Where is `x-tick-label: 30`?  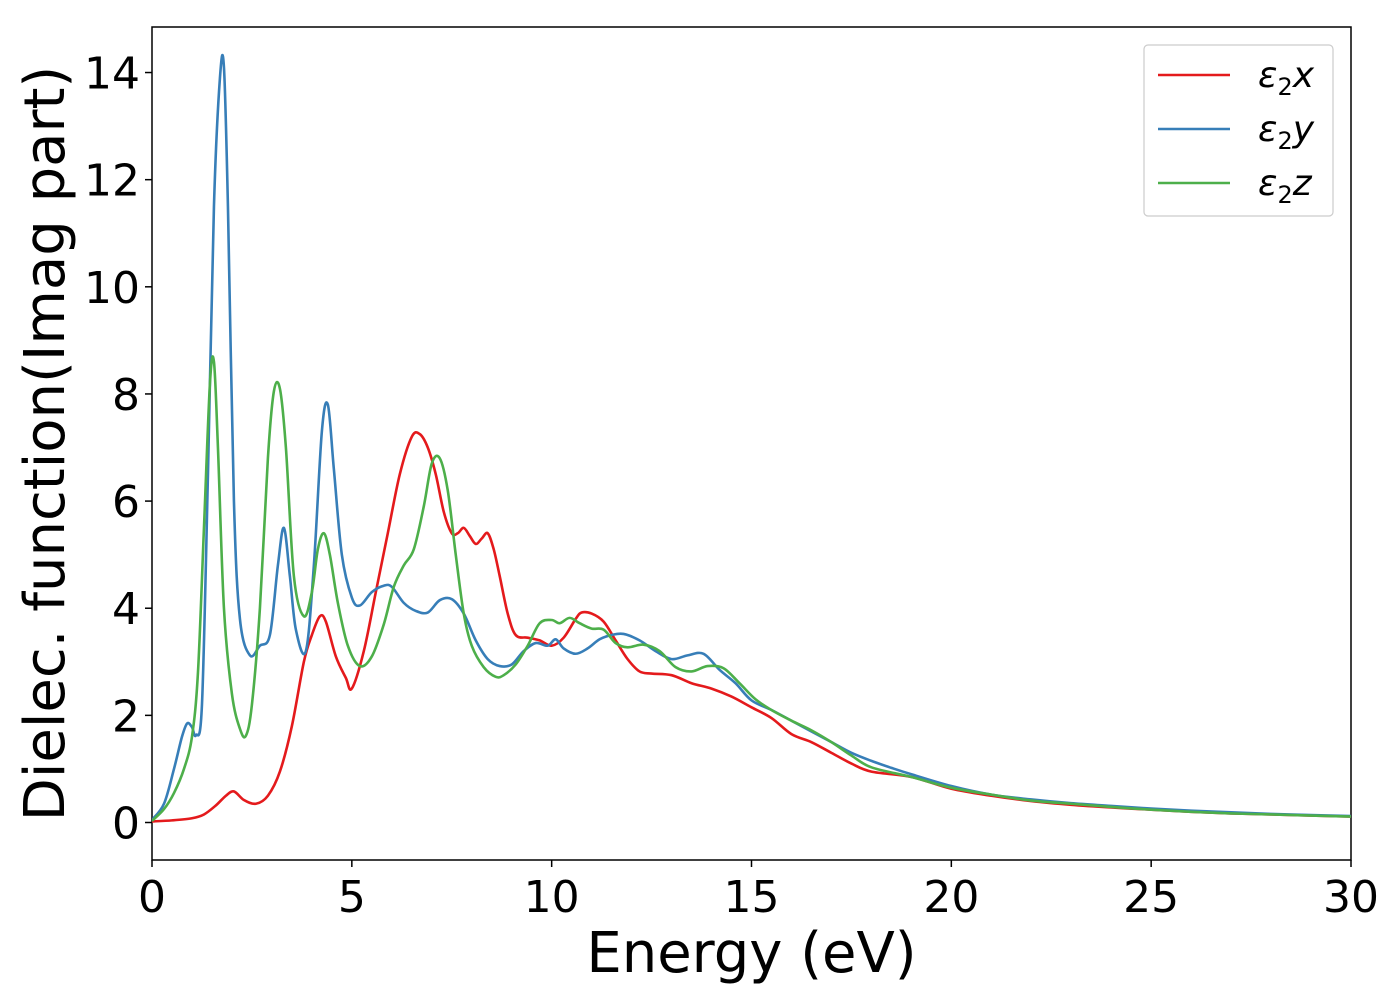 x-tick-label: 30 is located at coordinates (1351, 897).